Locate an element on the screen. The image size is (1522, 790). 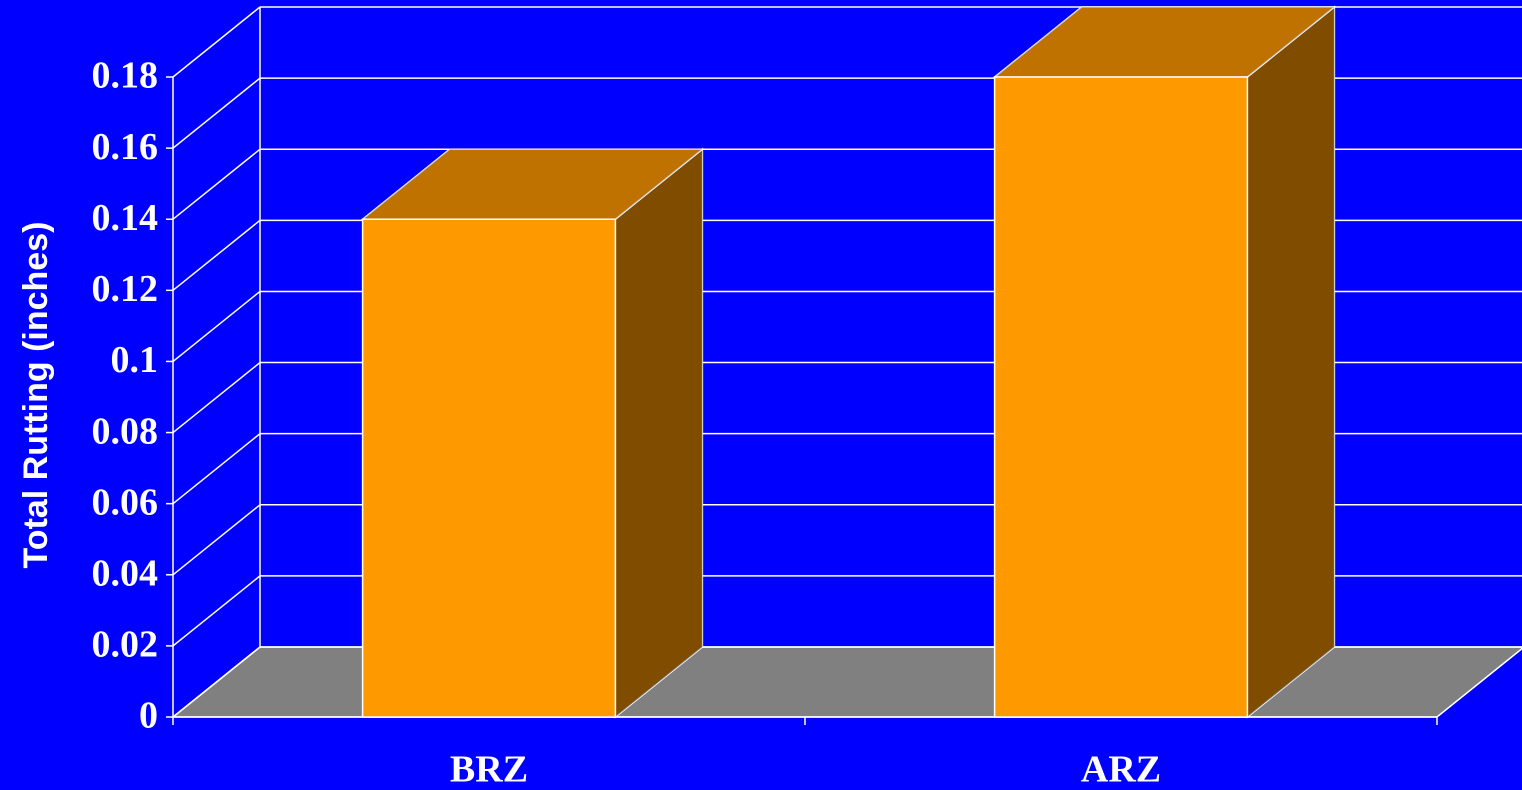
y-tick-label: 0.02 is located at coordinates (125, 645).